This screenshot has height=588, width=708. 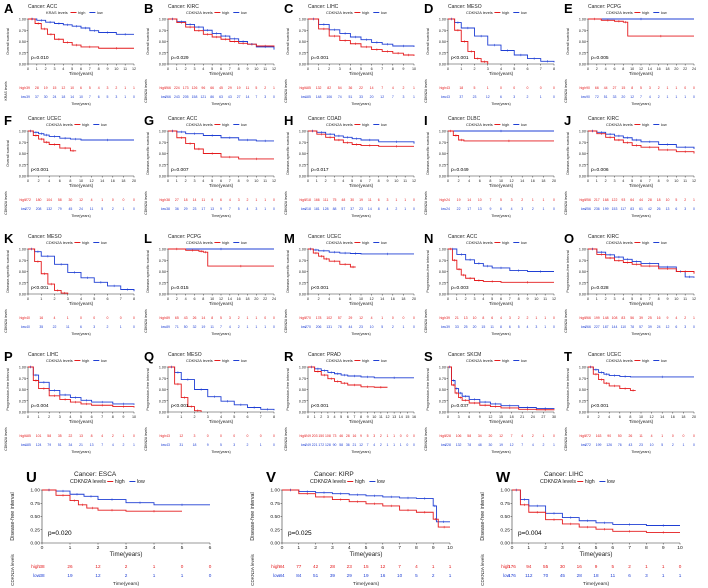 I want to click on x-tick-label: 1, so click(x=461, y=69).